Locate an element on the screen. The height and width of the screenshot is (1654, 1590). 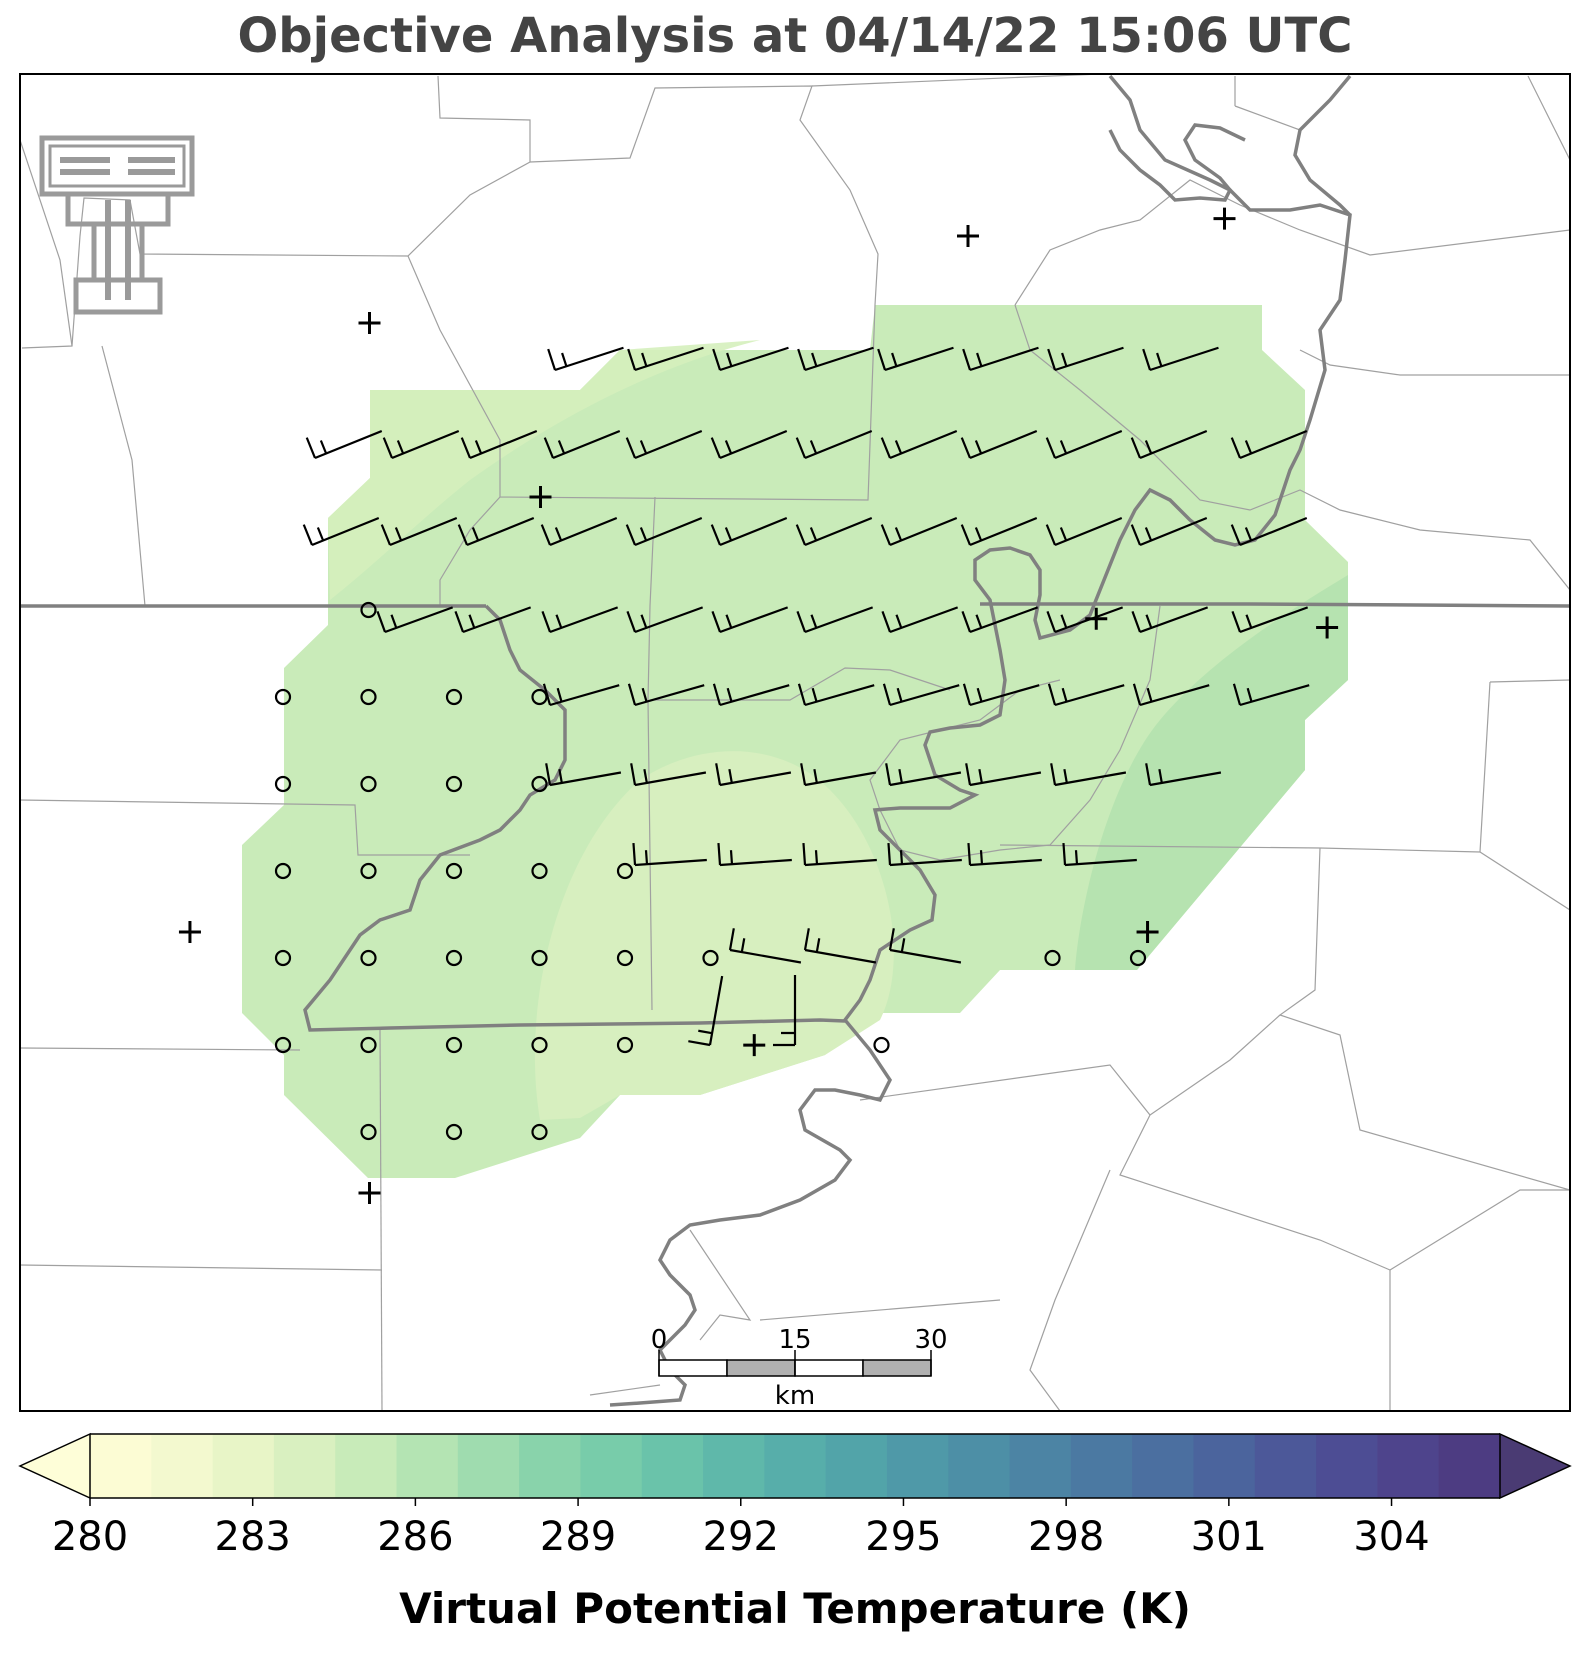
colorbar-tick-label: 283 is located at coordinates (253, 1537).